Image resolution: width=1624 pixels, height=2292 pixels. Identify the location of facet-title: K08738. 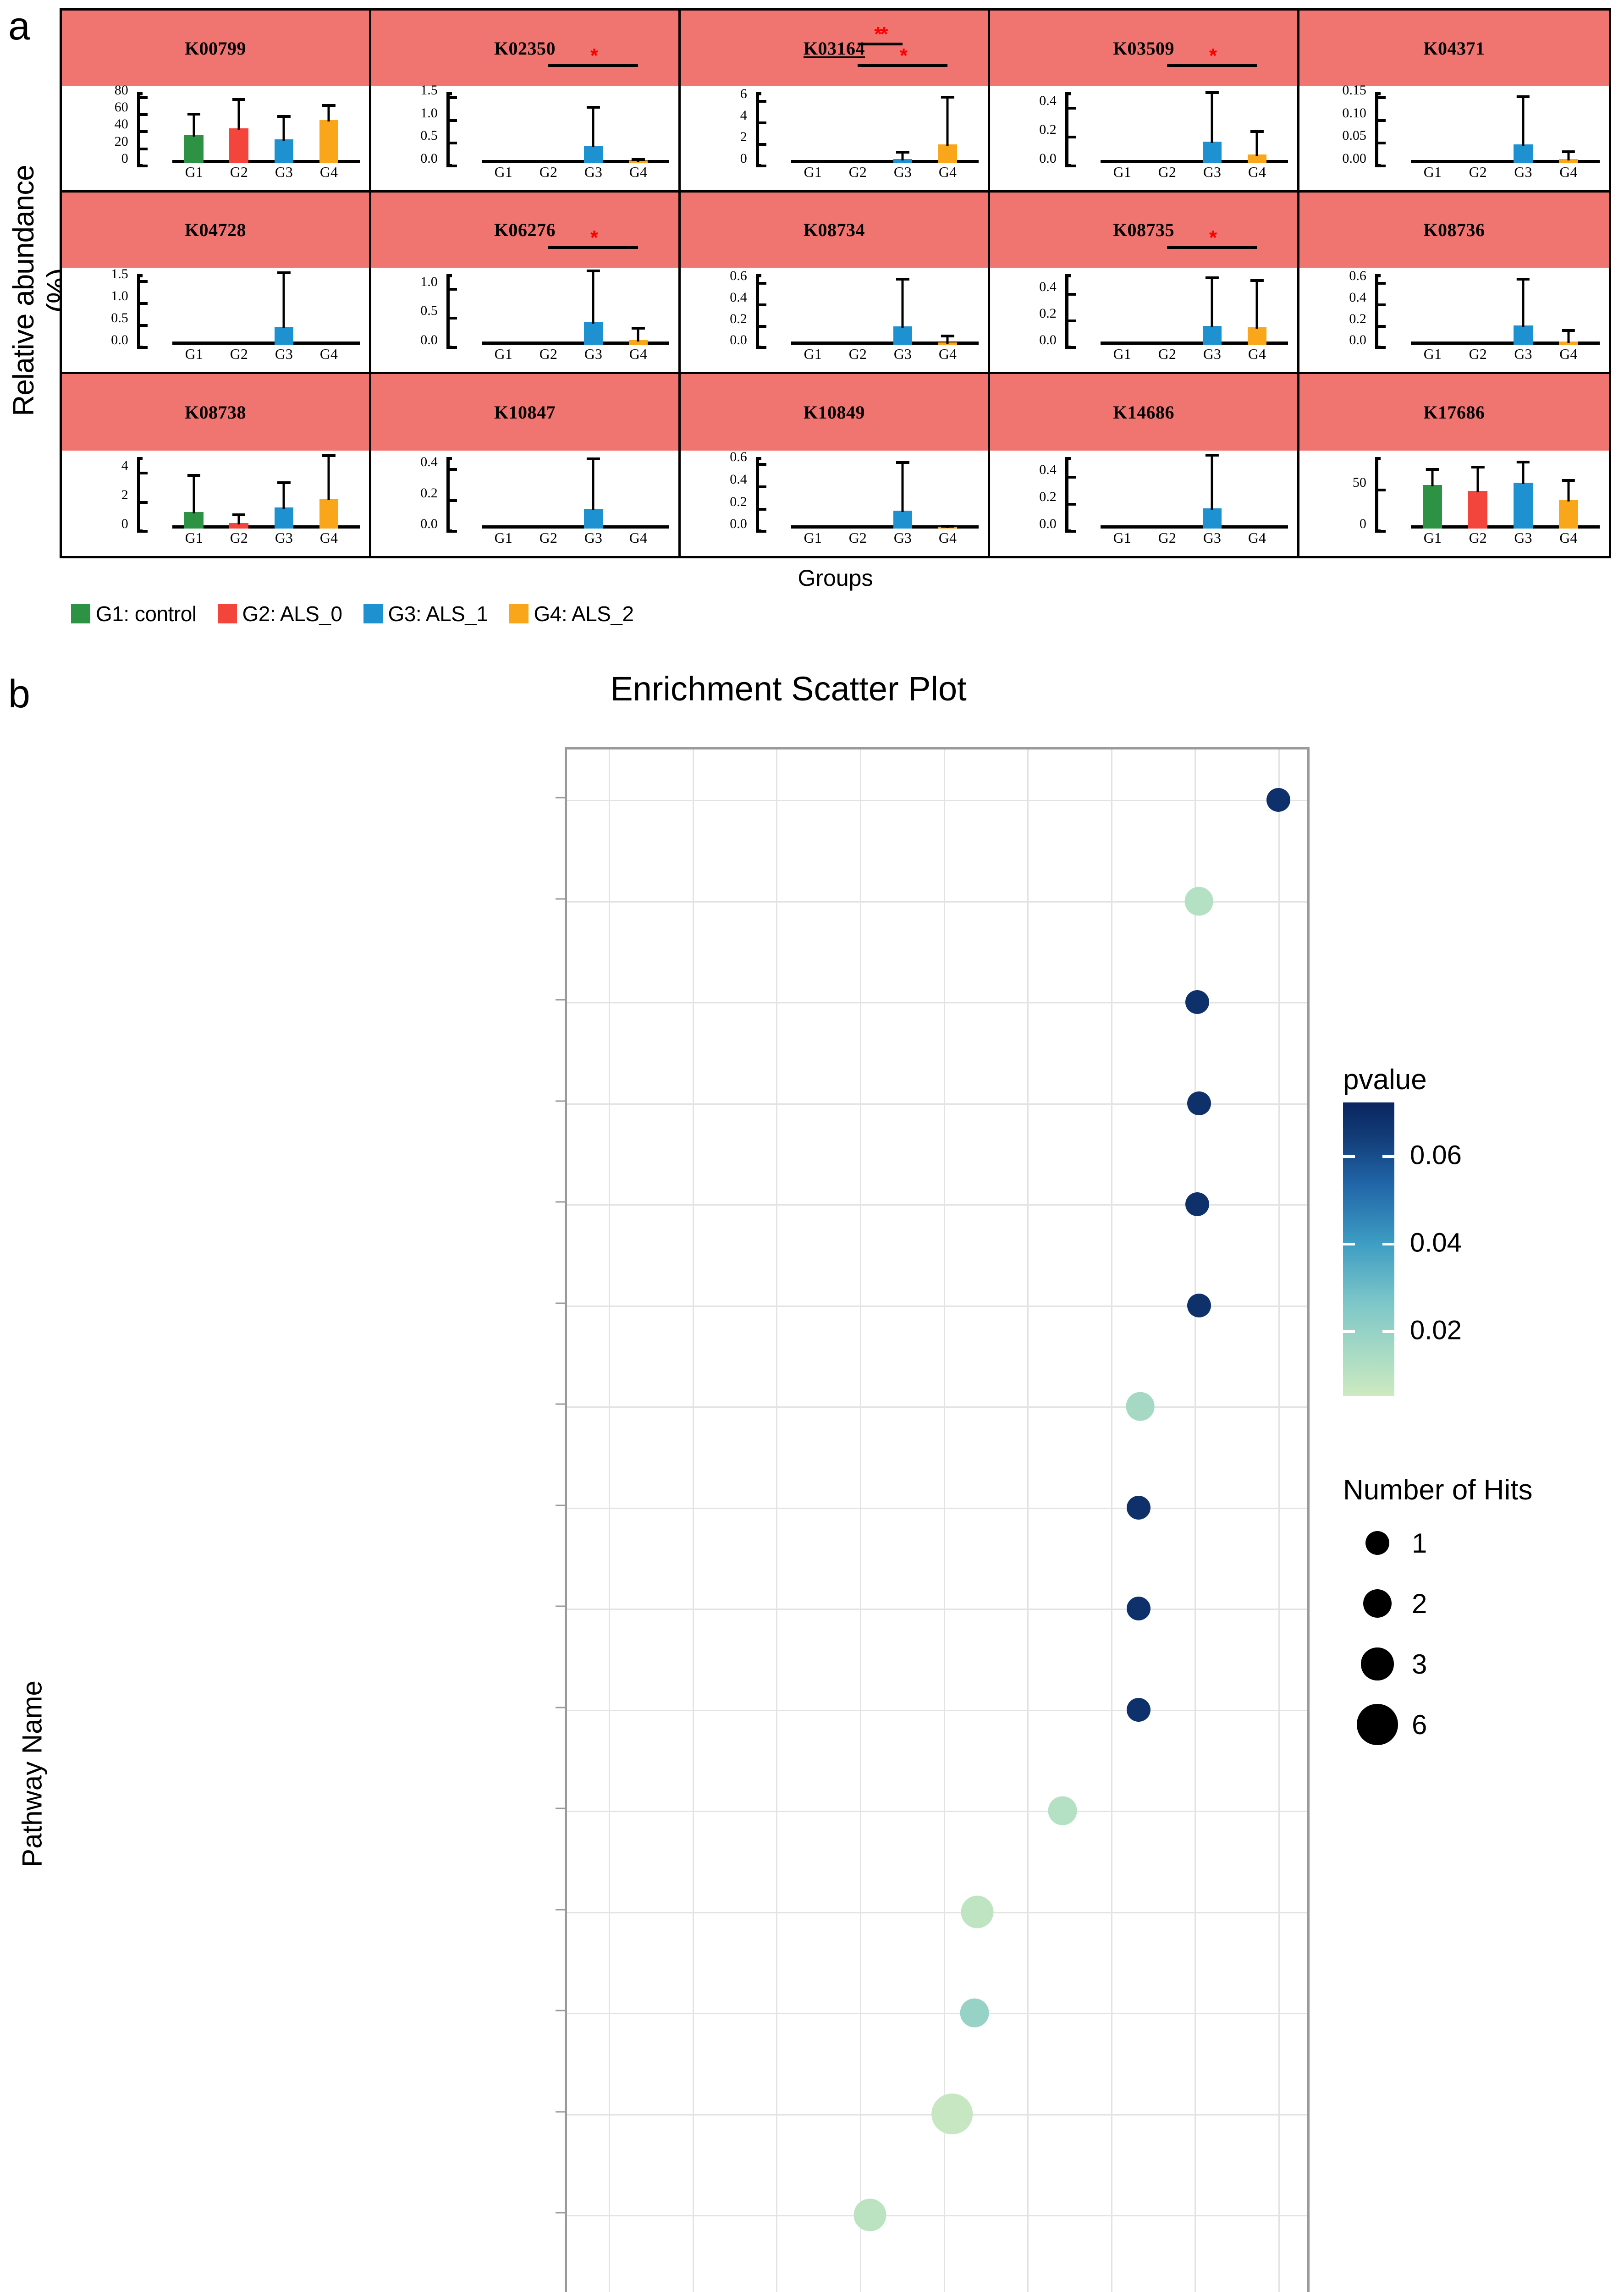
(215, 412).